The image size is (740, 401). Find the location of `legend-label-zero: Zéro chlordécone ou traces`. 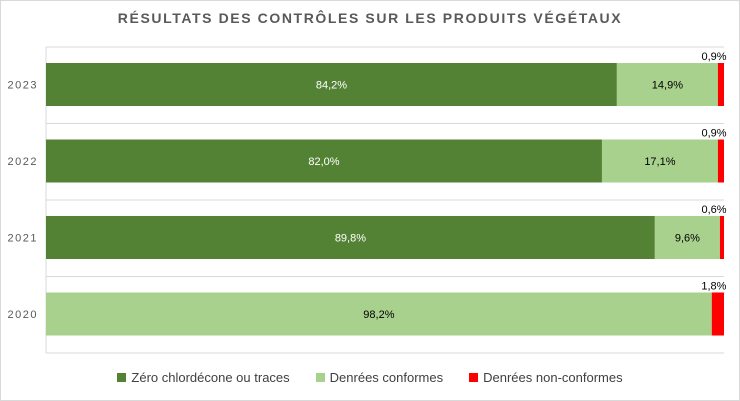

legend-label-zero: Zéro chlordécone ou traces is located at coordinates (210, 377).